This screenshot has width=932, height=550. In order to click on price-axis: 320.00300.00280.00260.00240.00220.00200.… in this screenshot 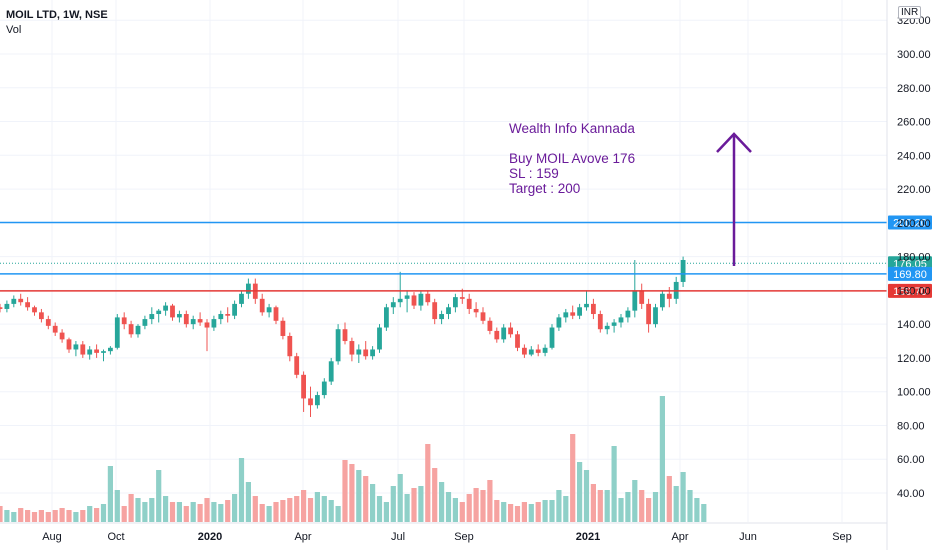, I will do `click(908, 275)`.